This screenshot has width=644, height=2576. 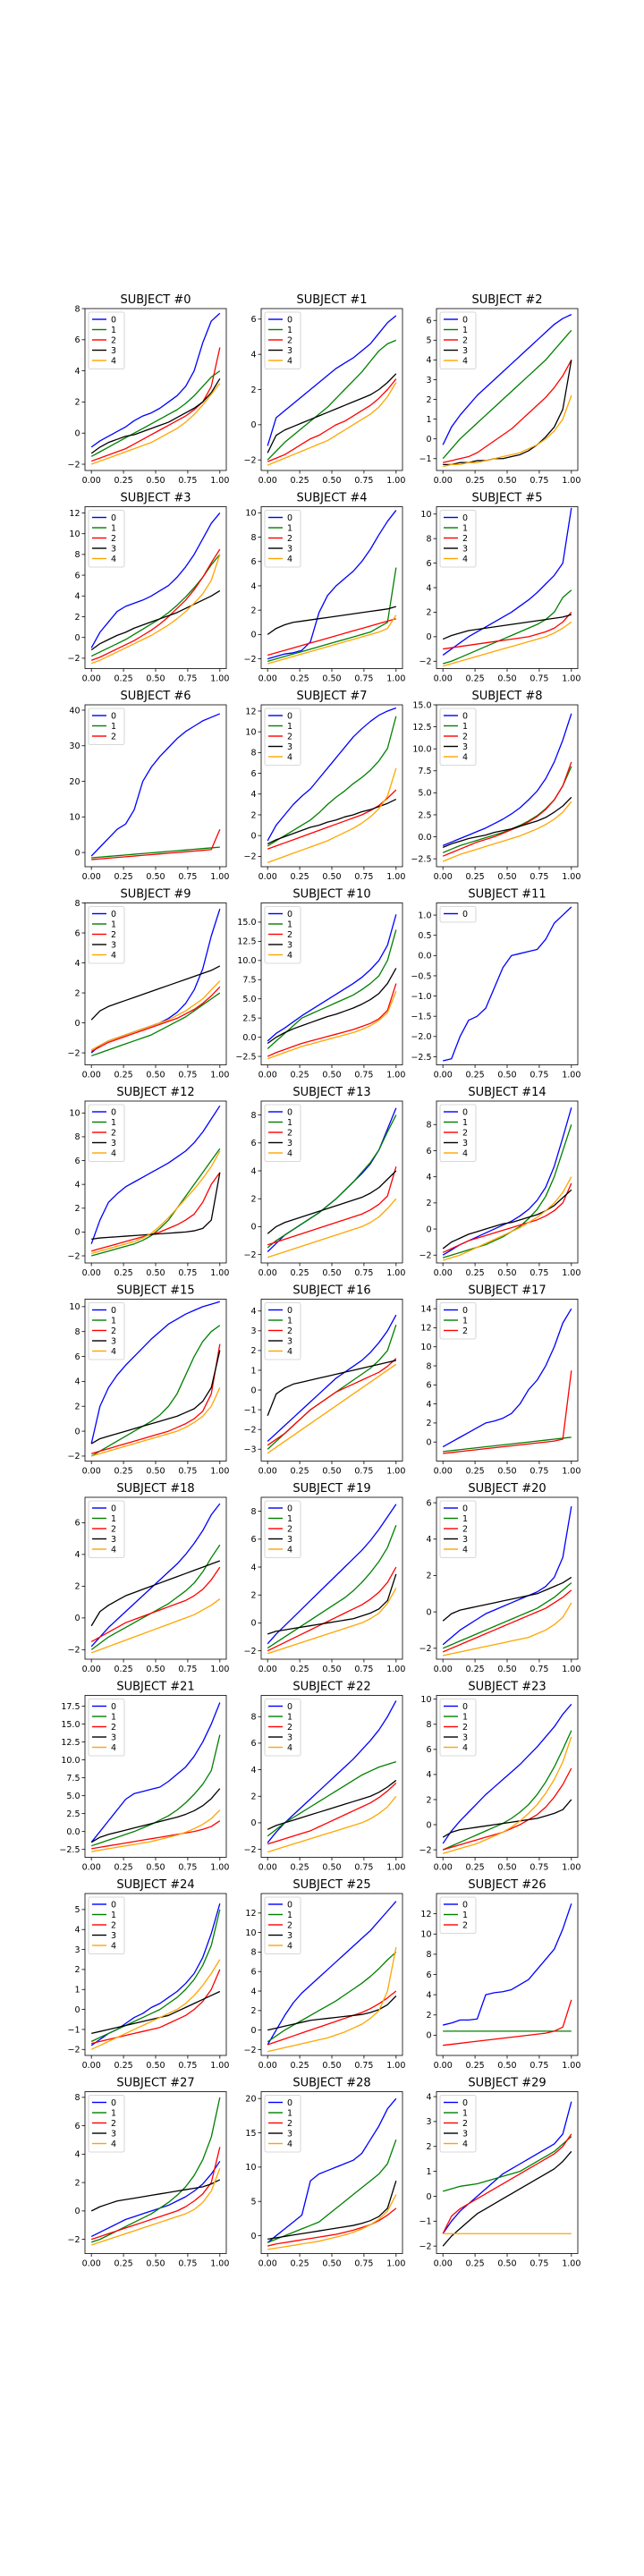 I want to click on y-tick-label: −0.5, so click(x=421, y=976).